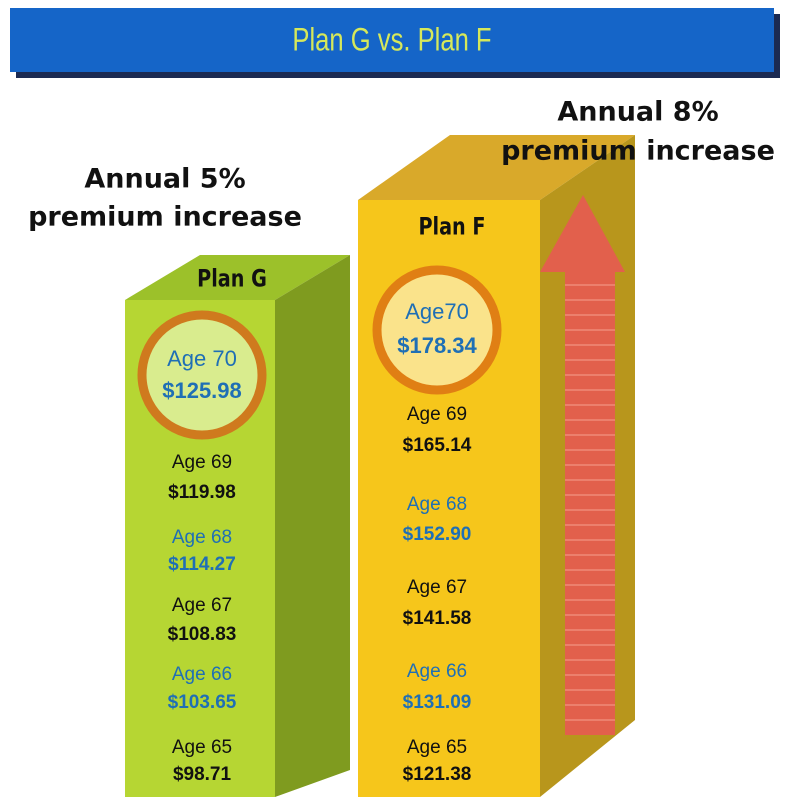 The image size is (800, 800). Describe the element at coordinates (202, 390) in the screenshot. I see `price-label: $125.98` at that location.